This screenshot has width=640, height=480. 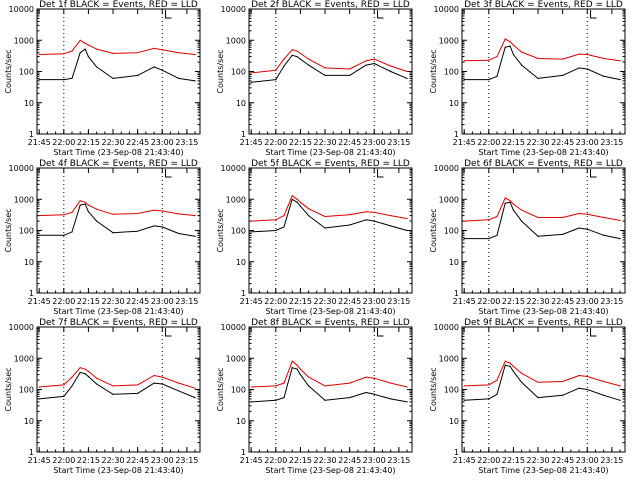 What do you see at coordinates (329, 374) in the screenshot?
I see `series-line-lld` at bounding box center [329, 374].